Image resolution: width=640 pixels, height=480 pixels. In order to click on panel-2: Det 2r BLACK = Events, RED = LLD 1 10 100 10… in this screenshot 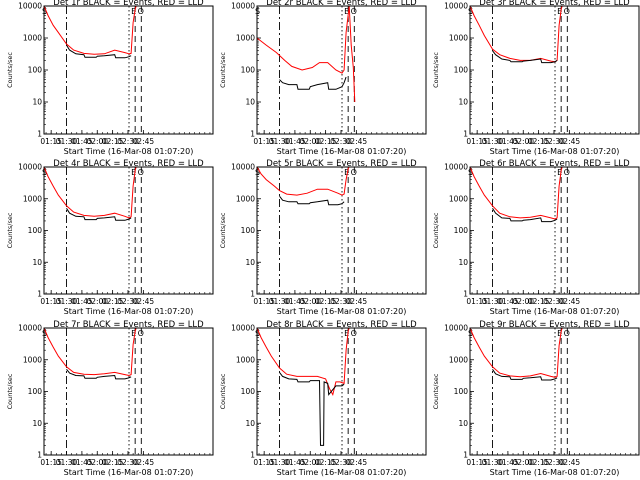, I will do `click(323, 78)`.